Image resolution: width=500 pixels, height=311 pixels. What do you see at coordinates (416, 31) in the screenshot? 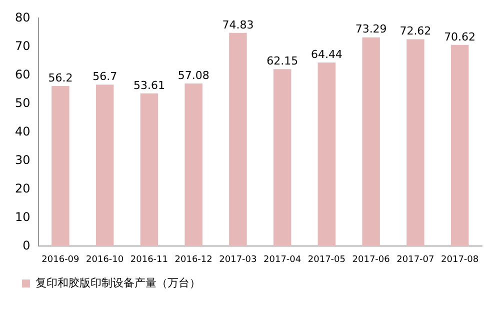
I see `data-label: 72.62` at bounding box center [416, 31].